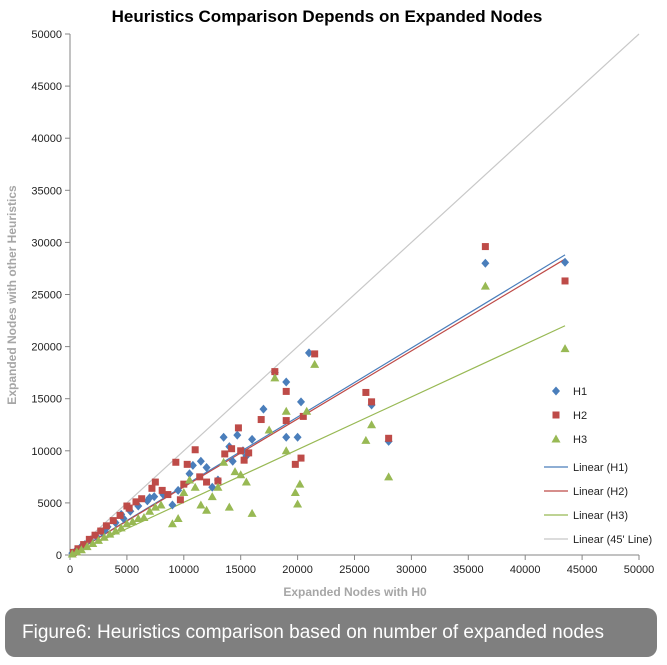 The height and width of the screenshot is (665, 667). I want to click on legend-marker-h1, so click(556, 391).